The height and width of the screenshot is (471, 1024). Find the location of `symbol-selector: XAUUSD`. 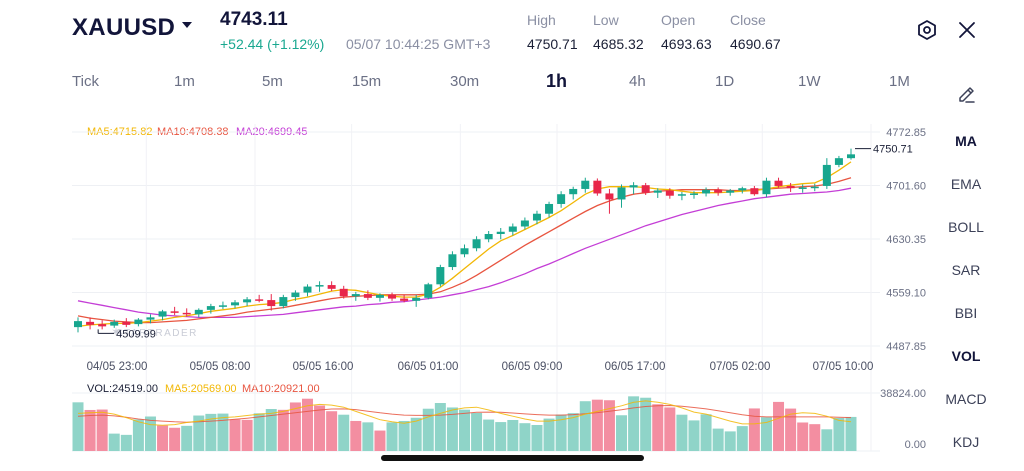

symbol-selector: XAUUSD is located at coordinates (124, 27).